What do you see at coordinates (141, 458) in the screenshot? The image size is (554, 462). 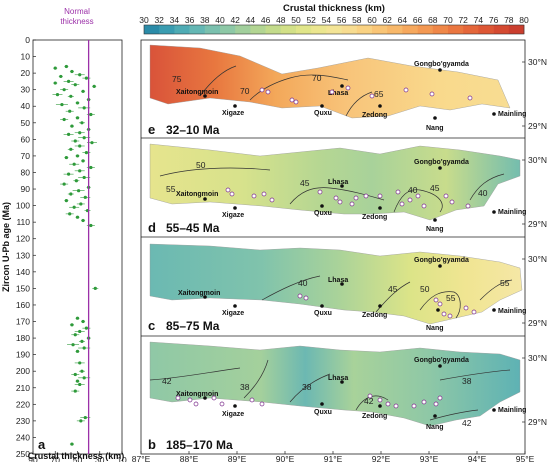 I see `map-xtick-label: 87°E` at bounding box center [141, 458].